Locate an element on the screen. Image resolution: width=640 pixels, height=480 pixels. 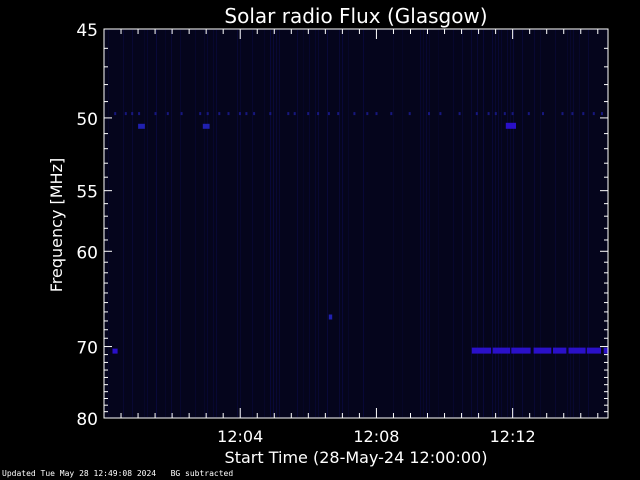
y-tick-label: 45 is located at coordinates (87, 31).